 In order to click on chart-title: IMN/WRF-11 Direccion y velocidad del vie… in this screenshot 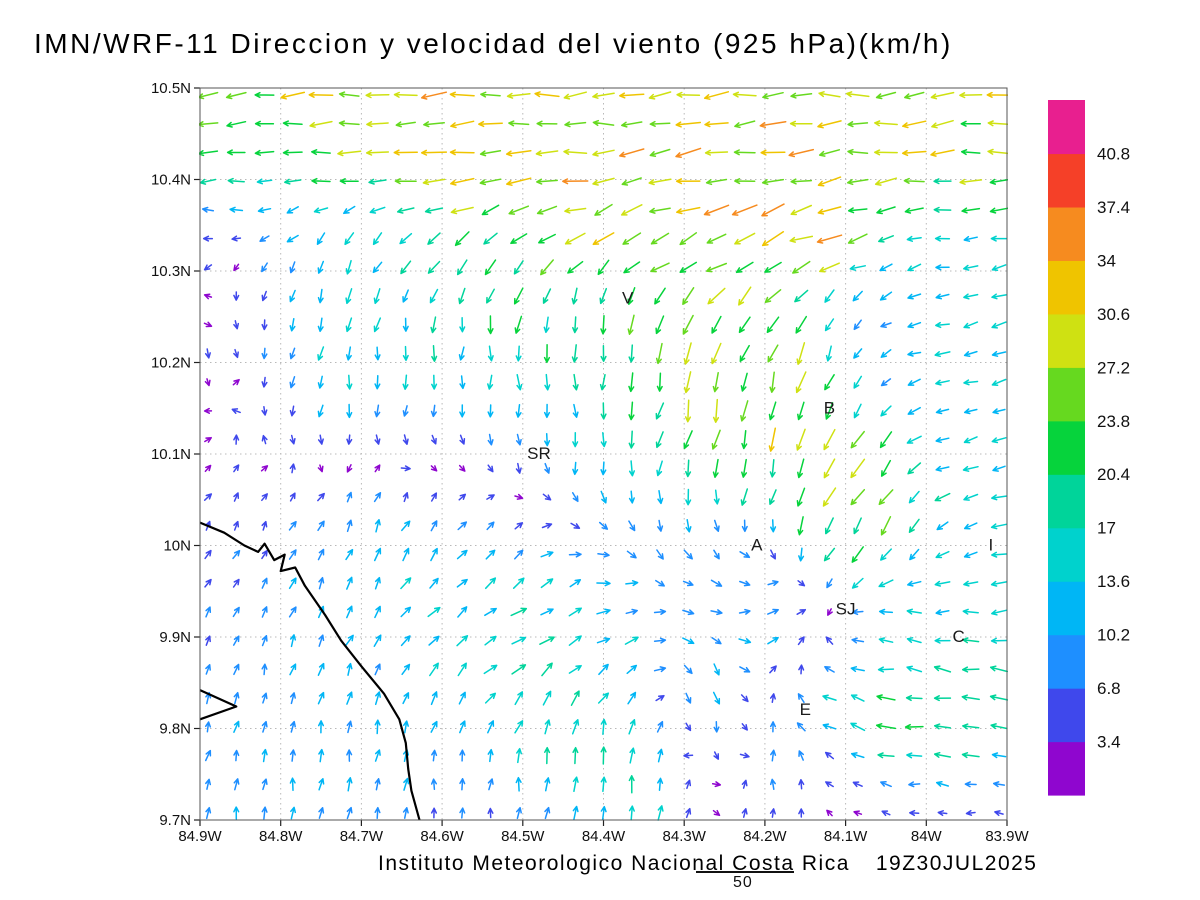, I will do `click(493, 43)`.